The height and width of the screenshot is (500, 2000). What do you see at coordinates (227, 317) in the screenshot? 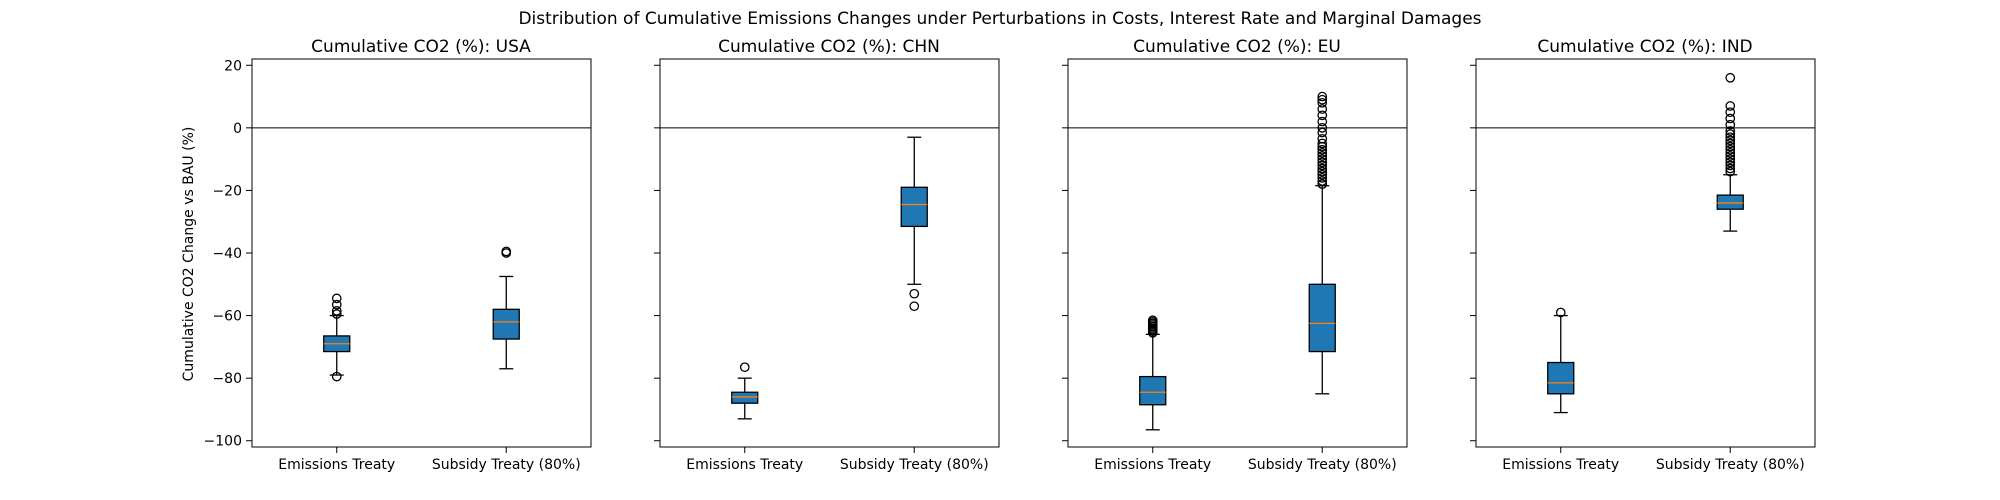
I see `y-tick-label: −60` at bounding box center [227, 317].